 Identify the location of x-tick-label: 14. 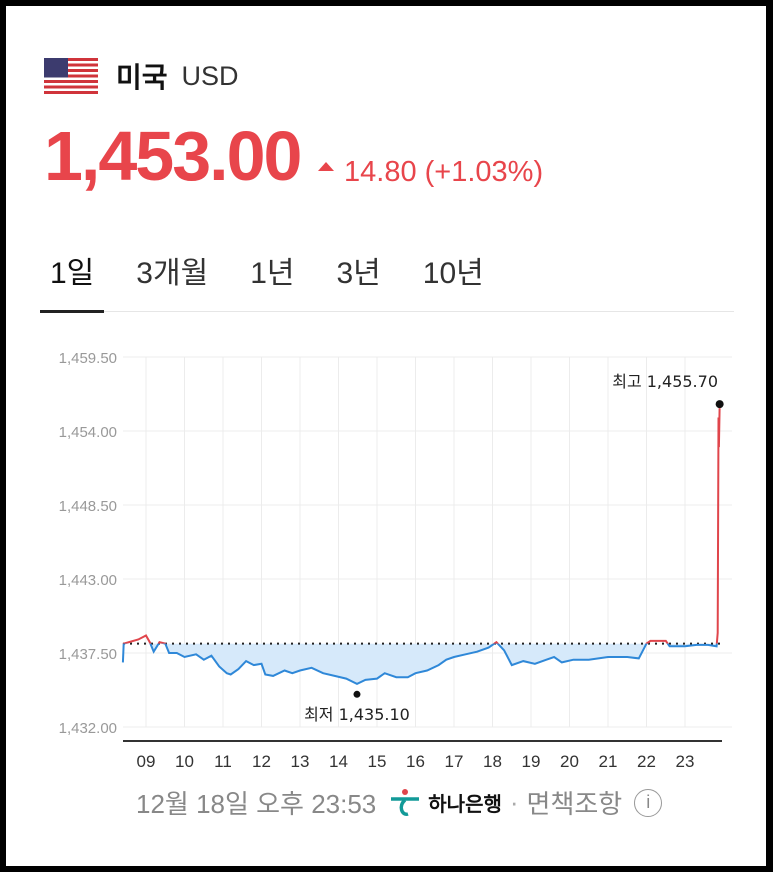
(338, 761).